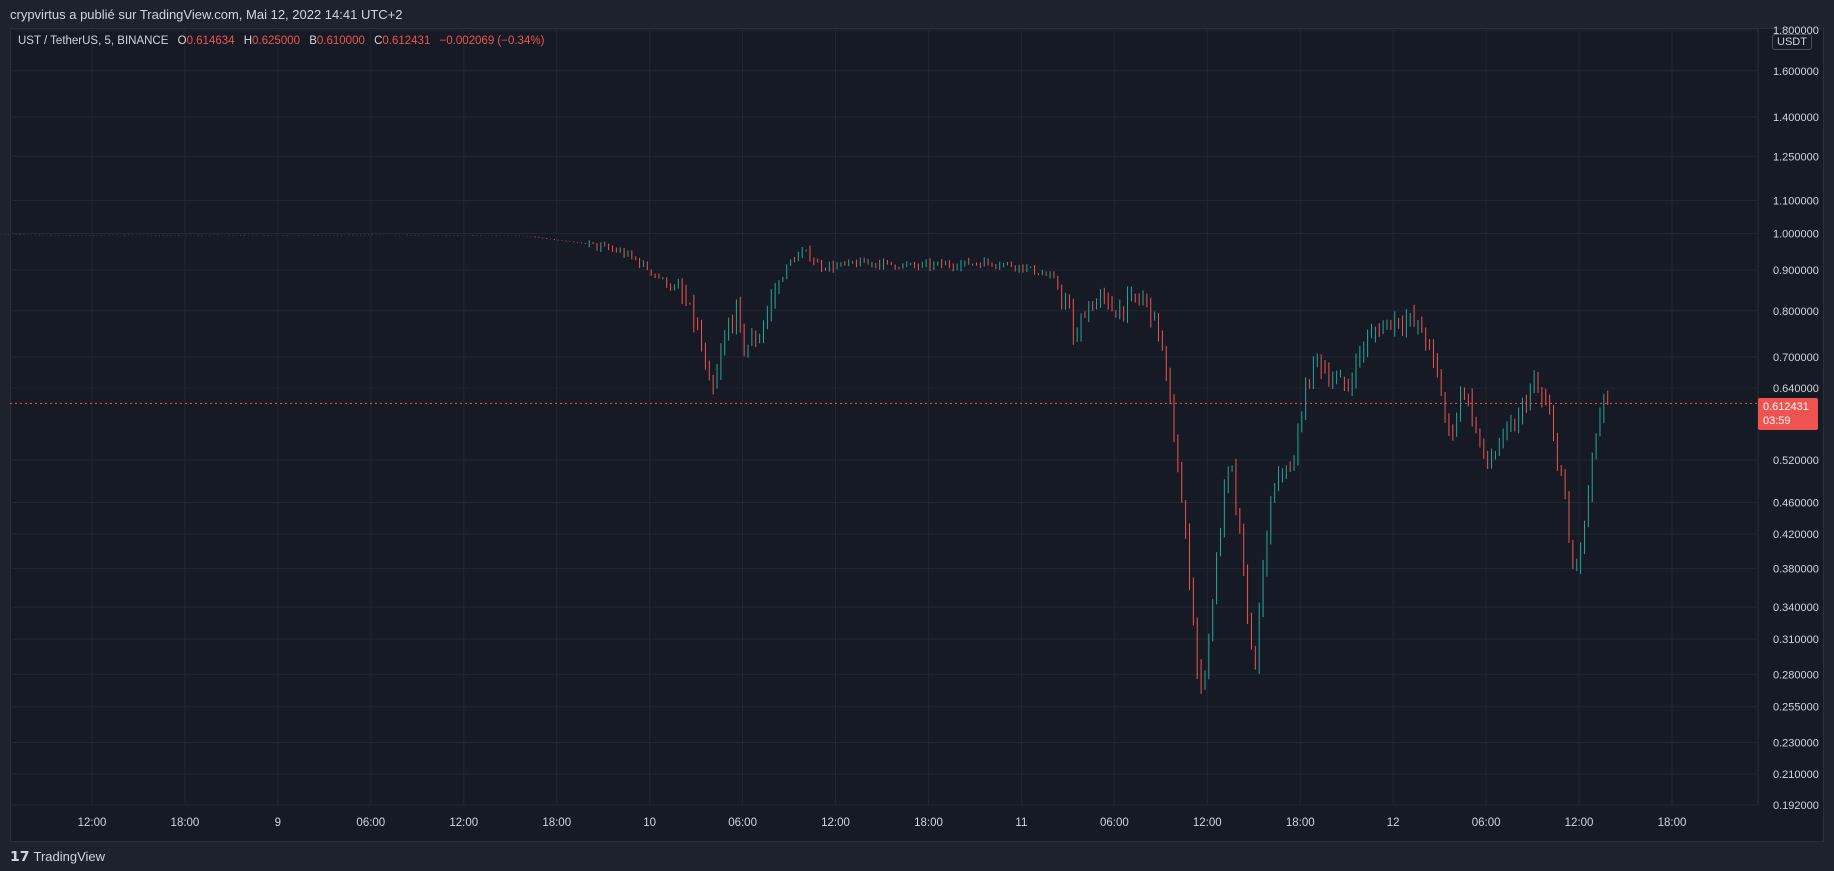 The width and height of the screenshot is (1834, 871). Describe the element at coordinates (1796, 675) in the screenshot. I see `price-tick-label: 0.280000` at that location.